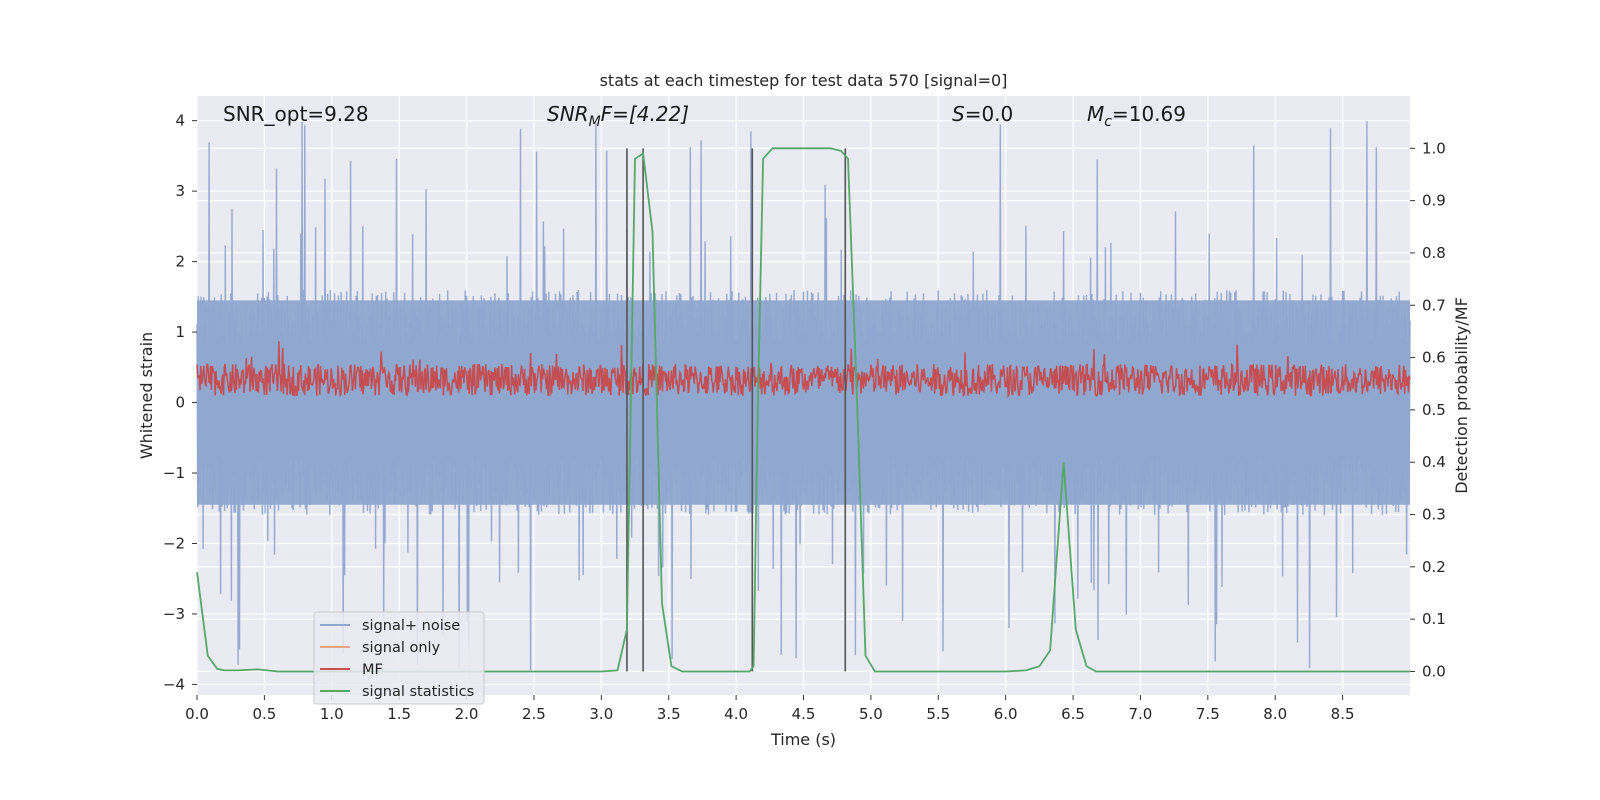  Describe the element at coordinates (1434, 671) in the screenshot. I see `y2-tick-label: 0.0` at that location.